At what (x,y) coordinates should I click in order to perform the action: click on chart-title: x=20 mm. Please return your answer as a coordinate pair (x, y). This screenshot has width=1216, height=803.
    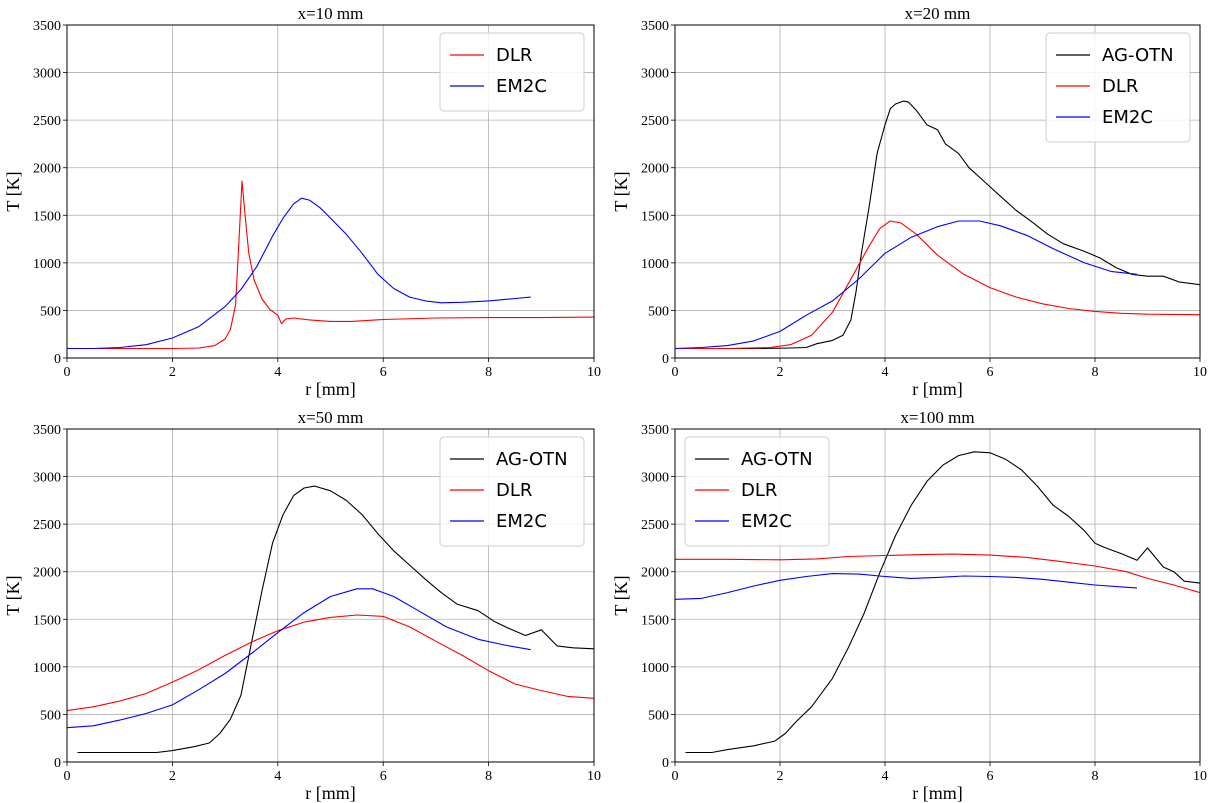
    Looking at the image, I should click on (938, 13).